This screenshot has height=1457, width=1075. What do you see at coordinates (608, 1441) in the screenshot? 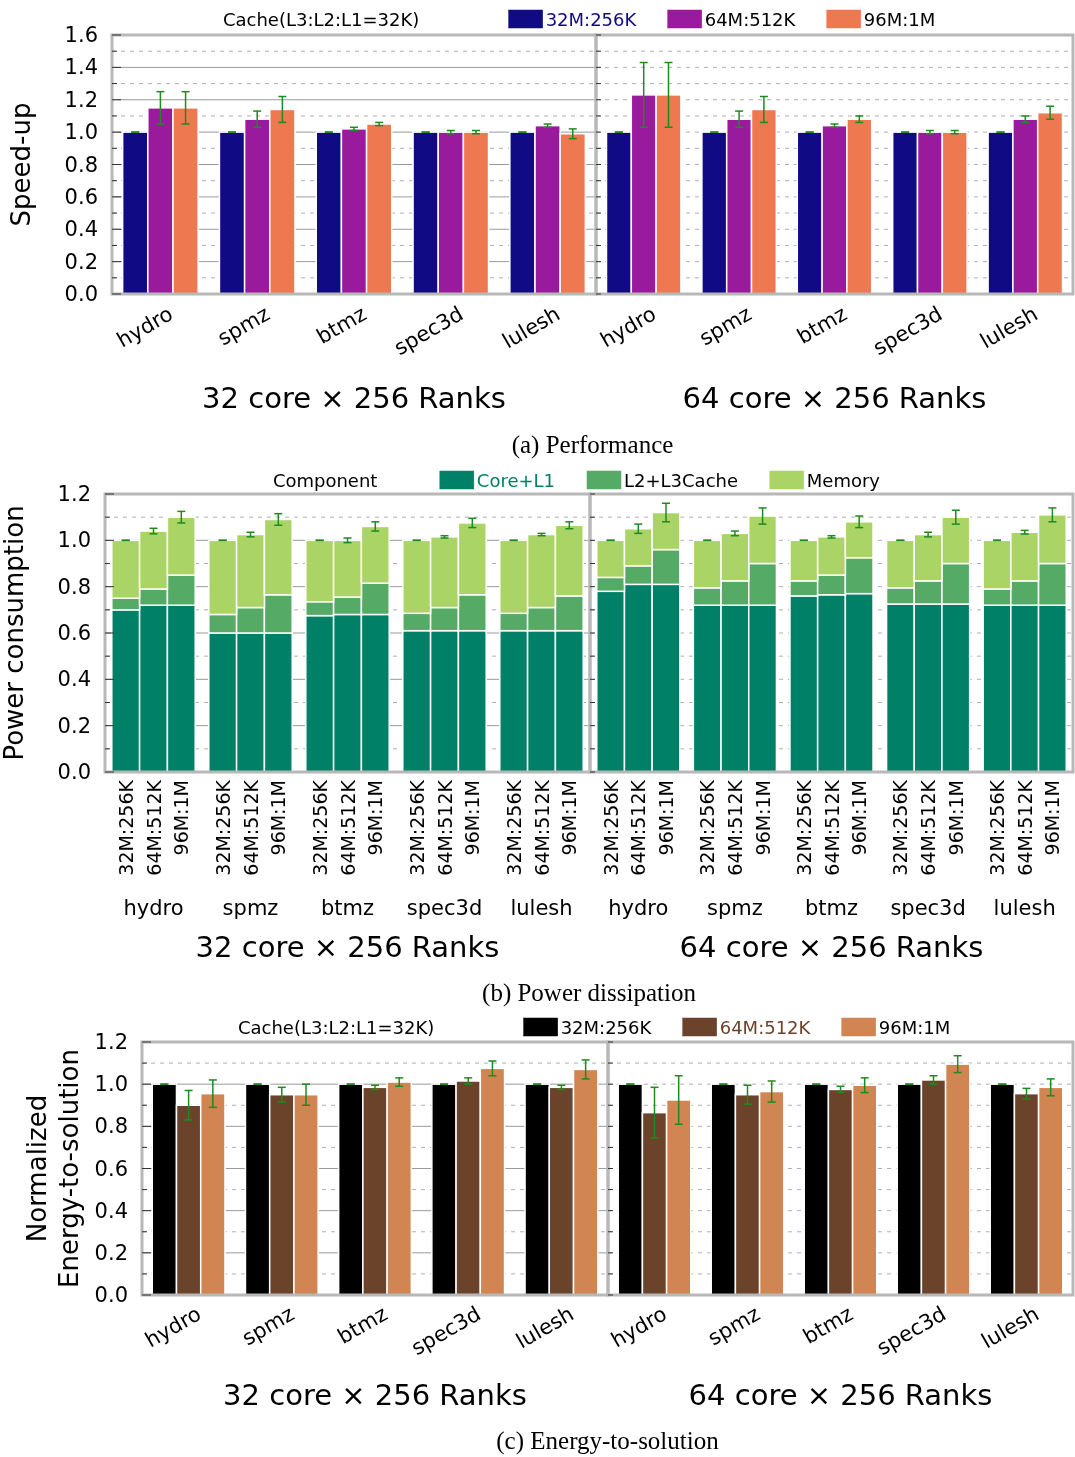
I see `text: (c) Energy-to-solution` at bounding box center [608, 1441].